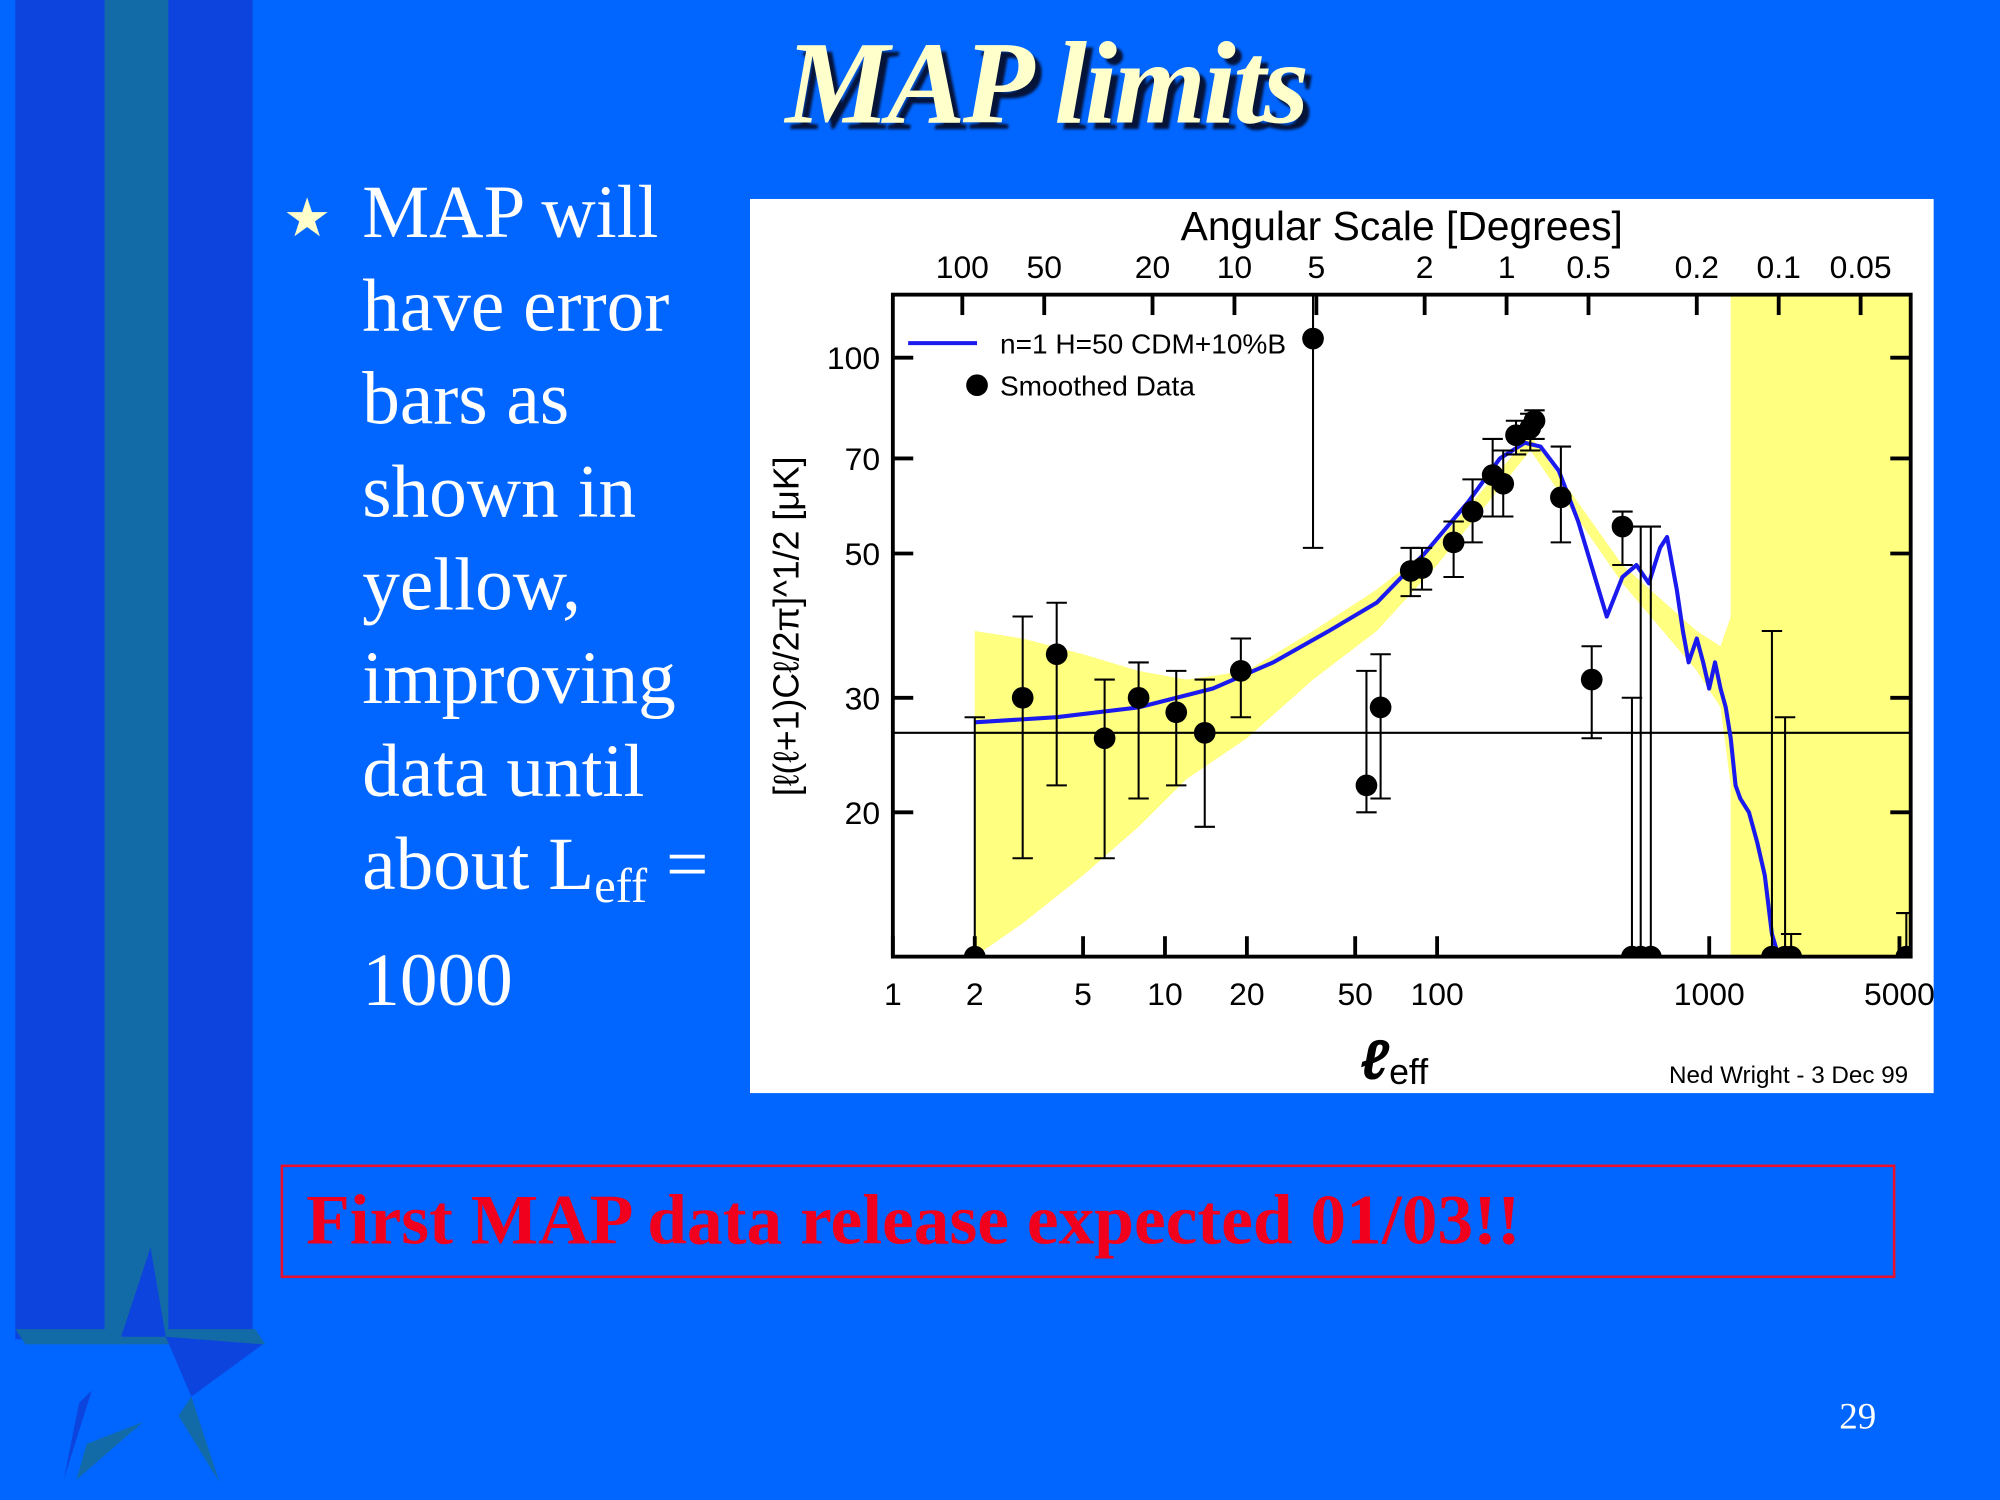 This screenshot has width=2000, height=1500. What do you see at coordinates (1402, 226) in the screenshot?
I see `chart-title: Angular Scale [Degrees]` at bounding box center [1402, 226].